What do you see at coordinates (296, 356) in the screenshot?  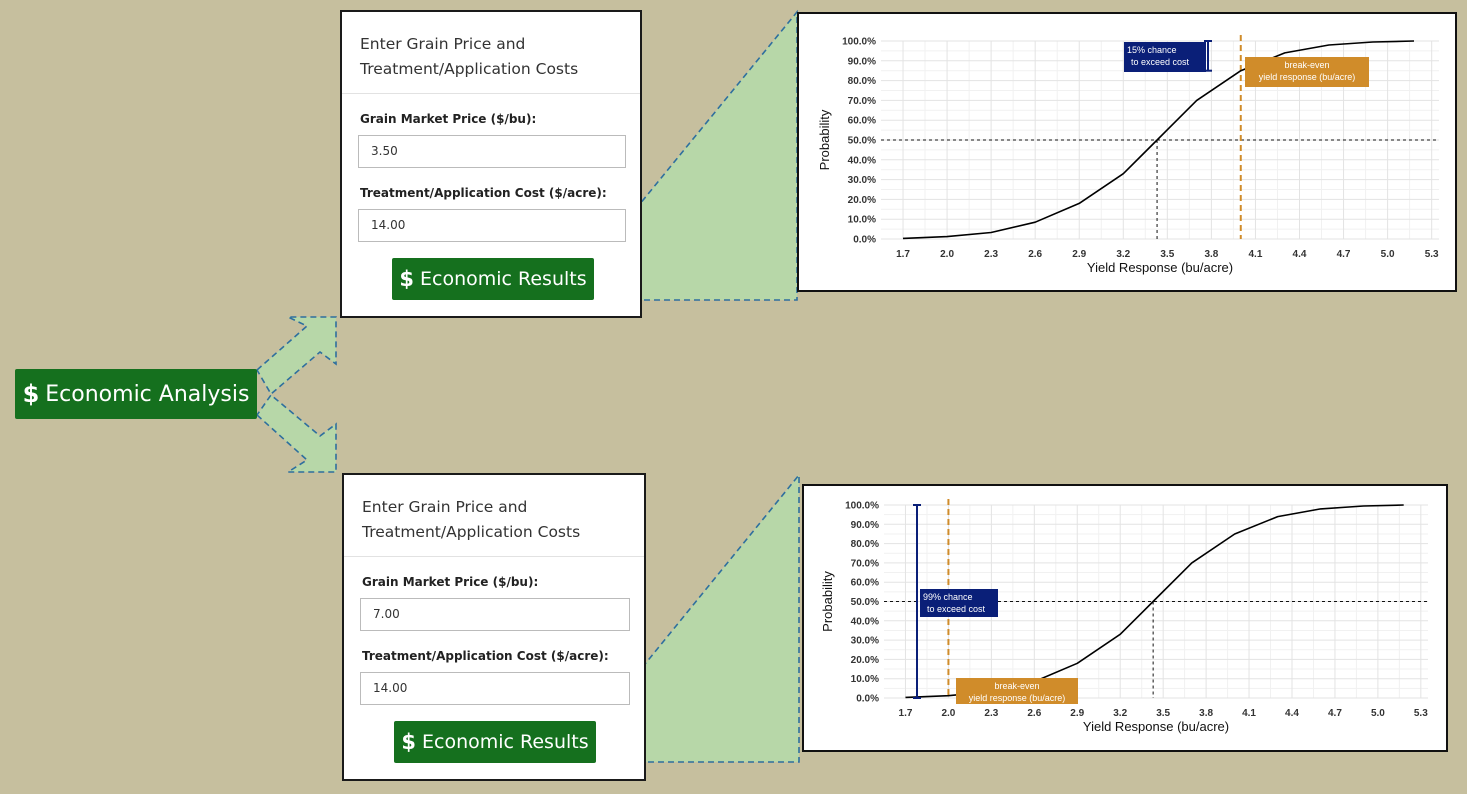 I see `arrow-to-top-panel` at bounding box center [296, 356].